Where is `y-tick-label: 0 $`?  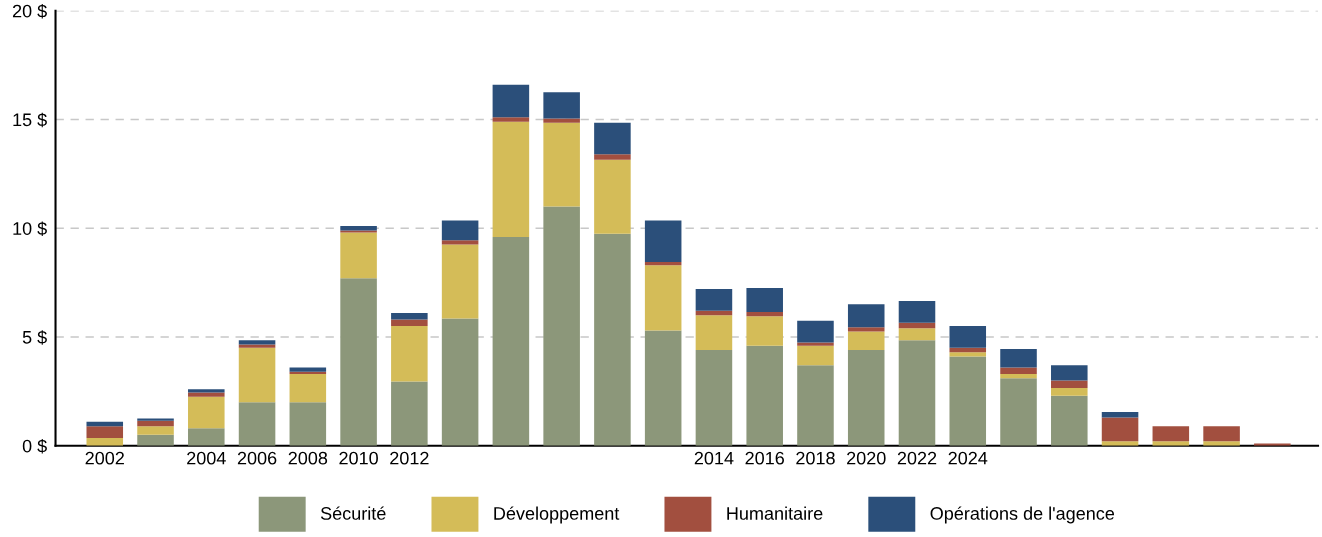
y-tick-label: 0 $ is located at coordinates (34, 446).